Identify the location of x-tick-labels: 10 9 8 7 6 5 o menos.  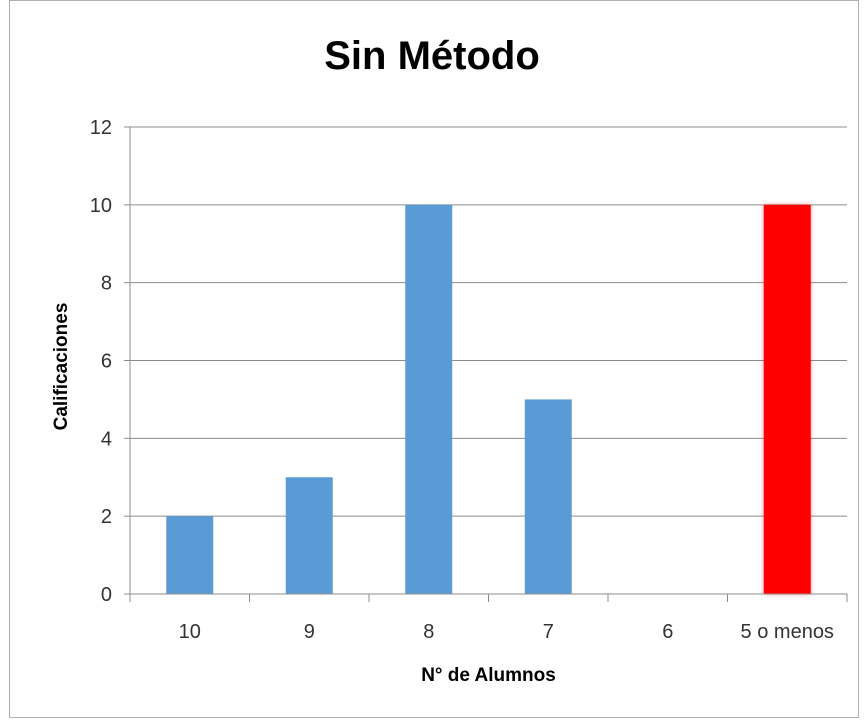
(506, 632).